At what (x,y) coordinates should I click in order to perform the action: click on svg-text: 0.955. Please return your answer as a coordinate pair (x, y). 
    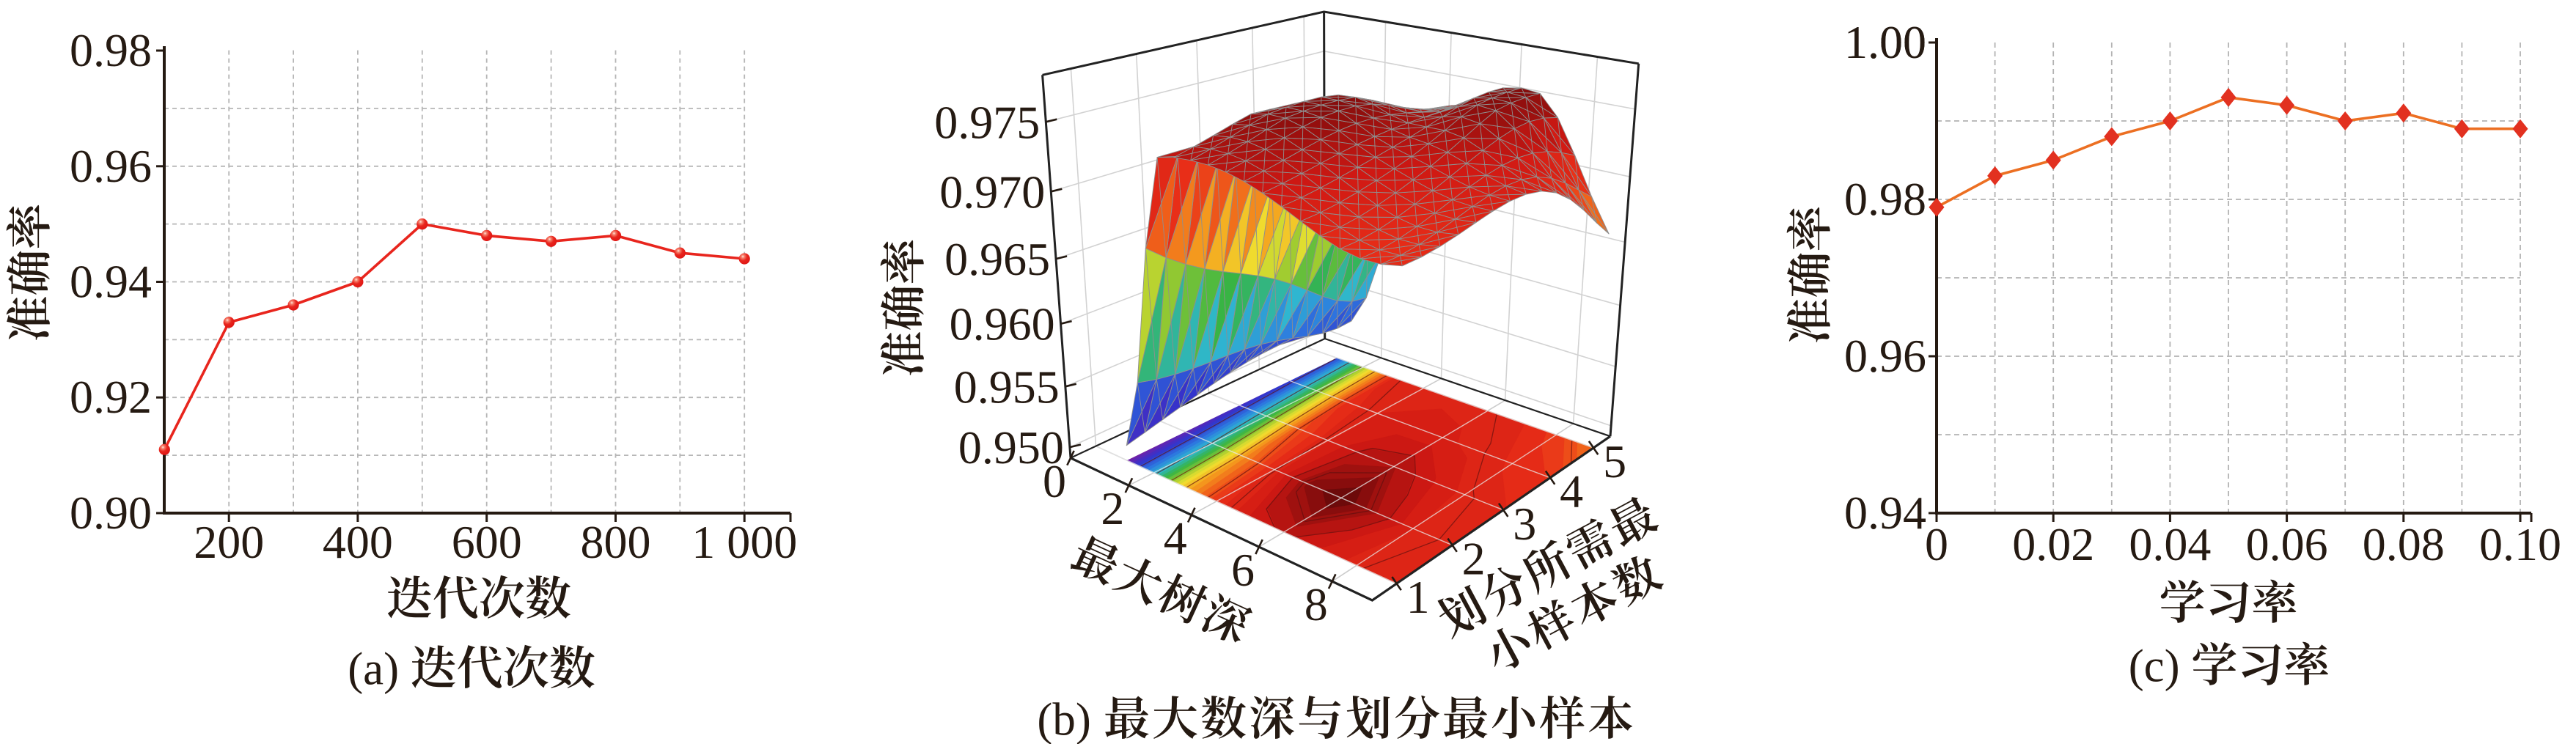
    Looking at the image, I should click on (1007, 387).